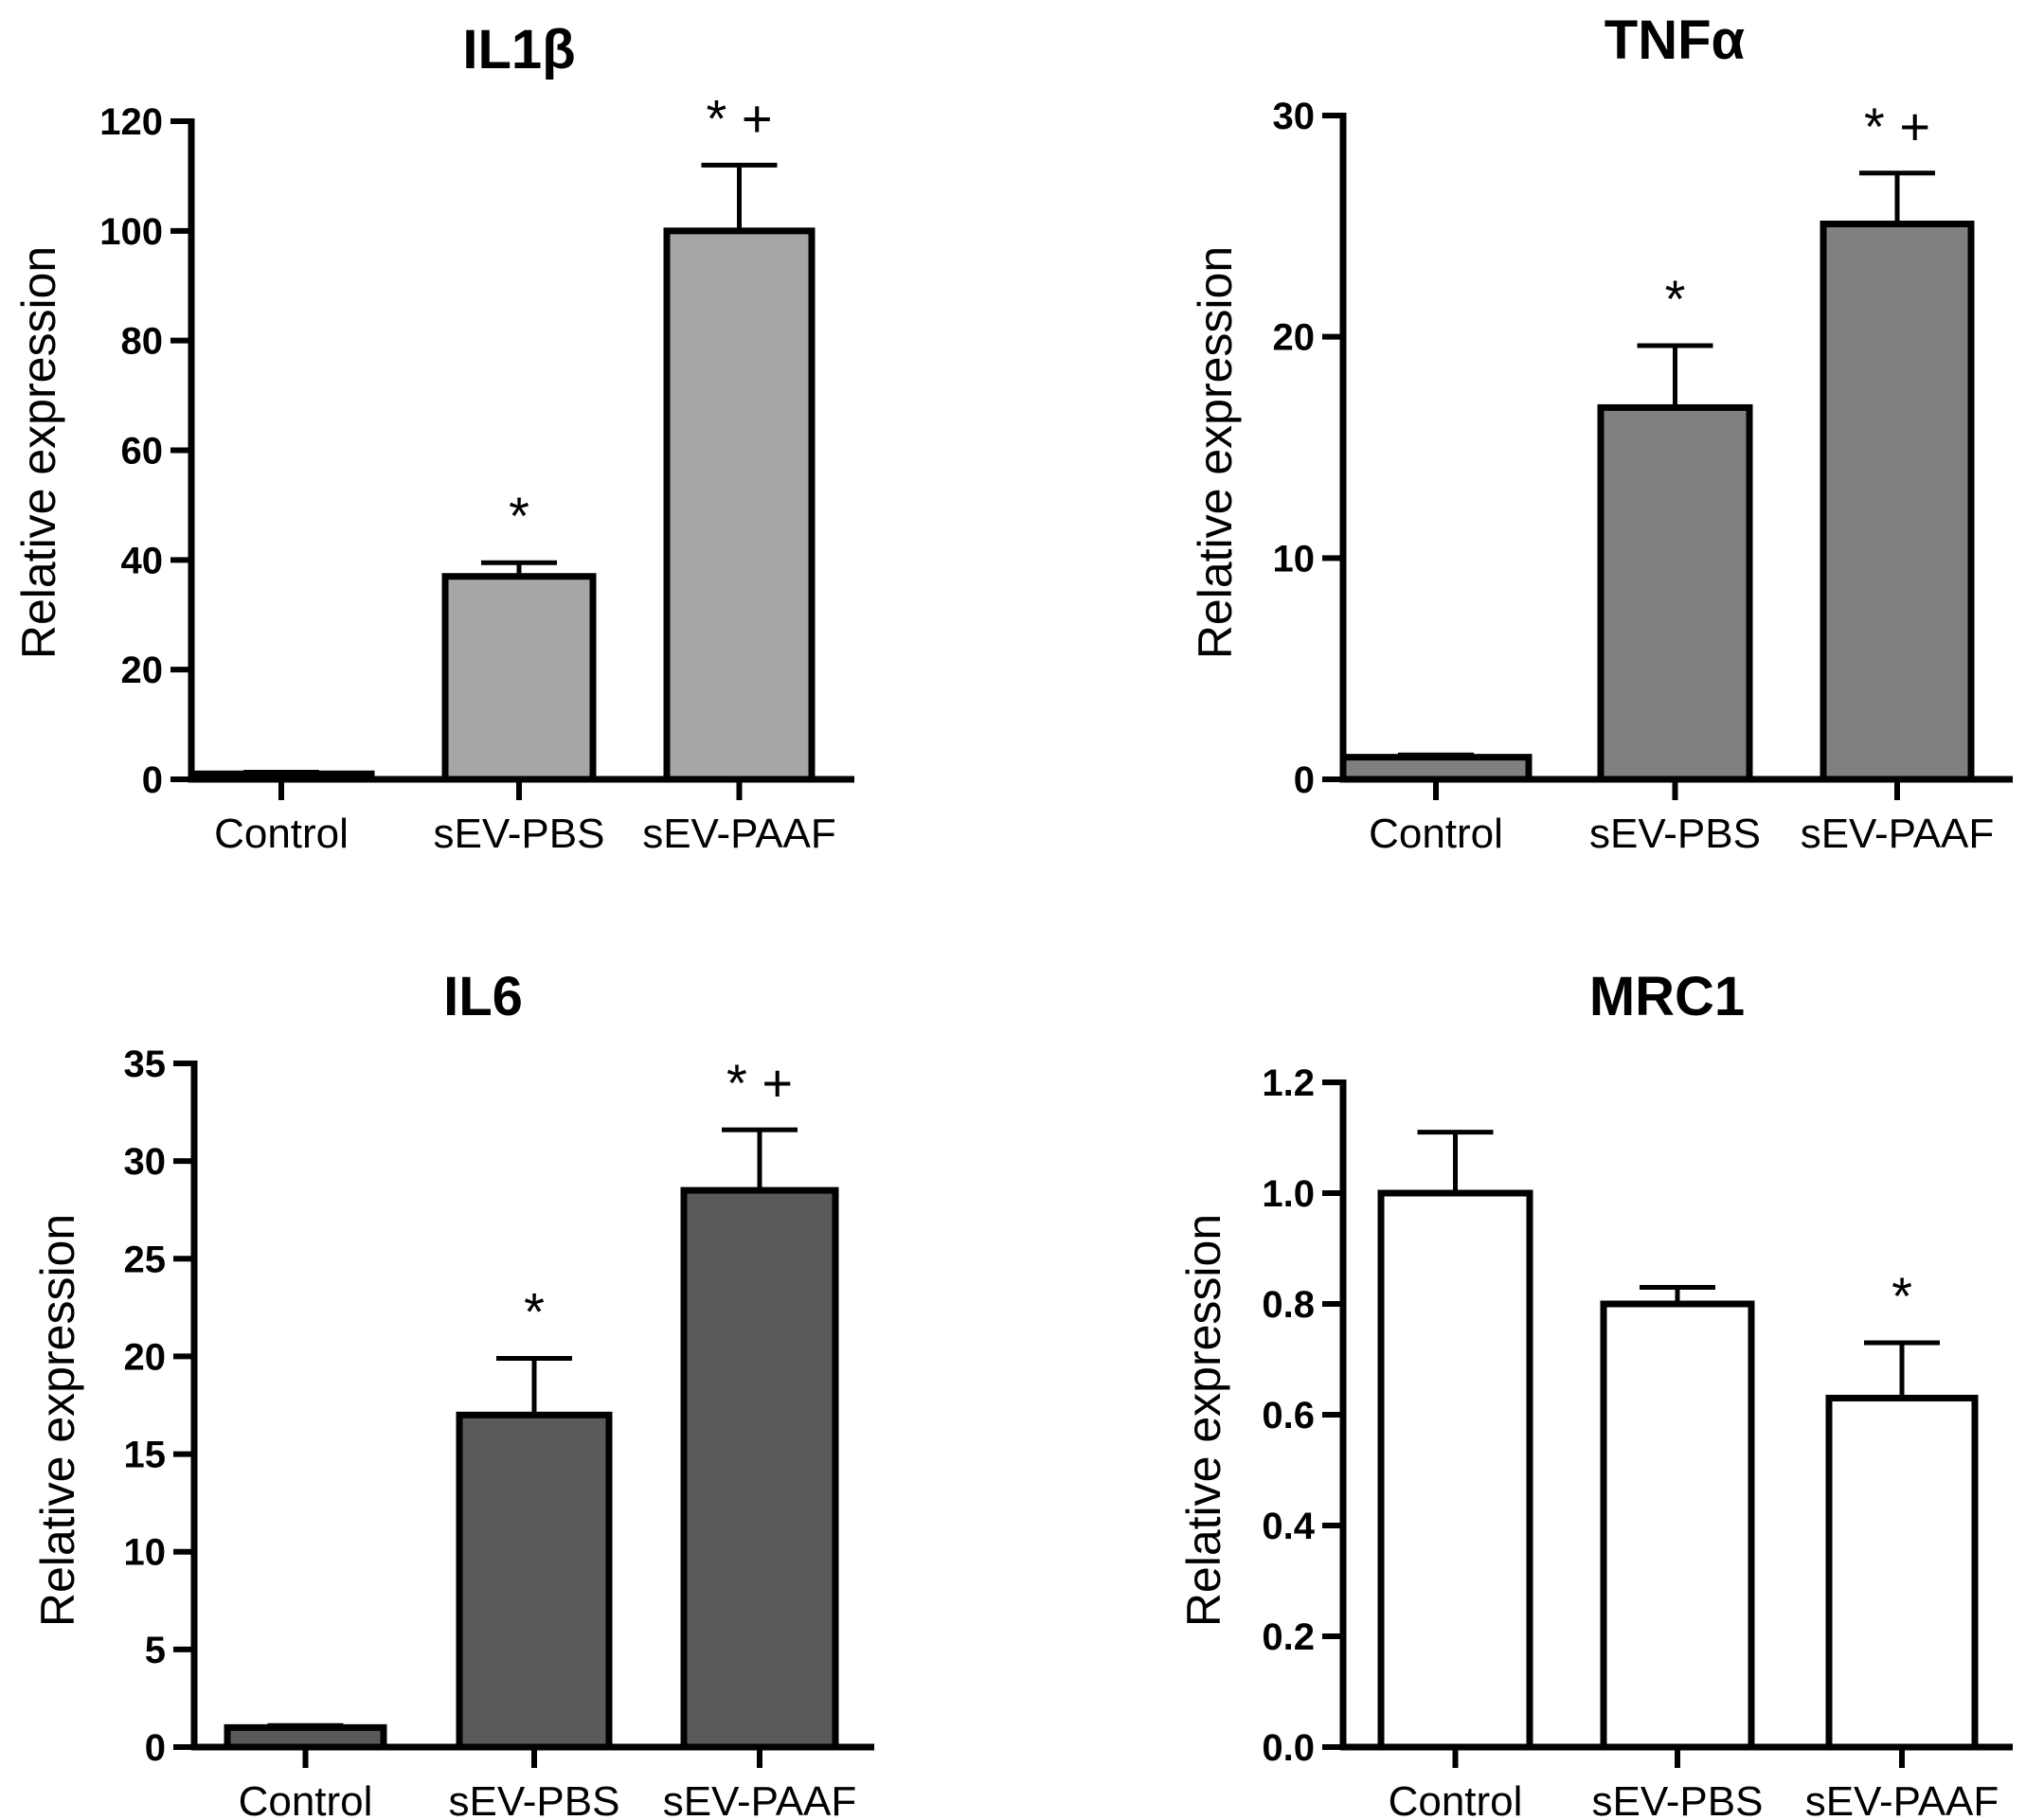  Describe the element at coordinates (1675, 40) in the screenshot. I see `chart-title: TNFα` at that location.